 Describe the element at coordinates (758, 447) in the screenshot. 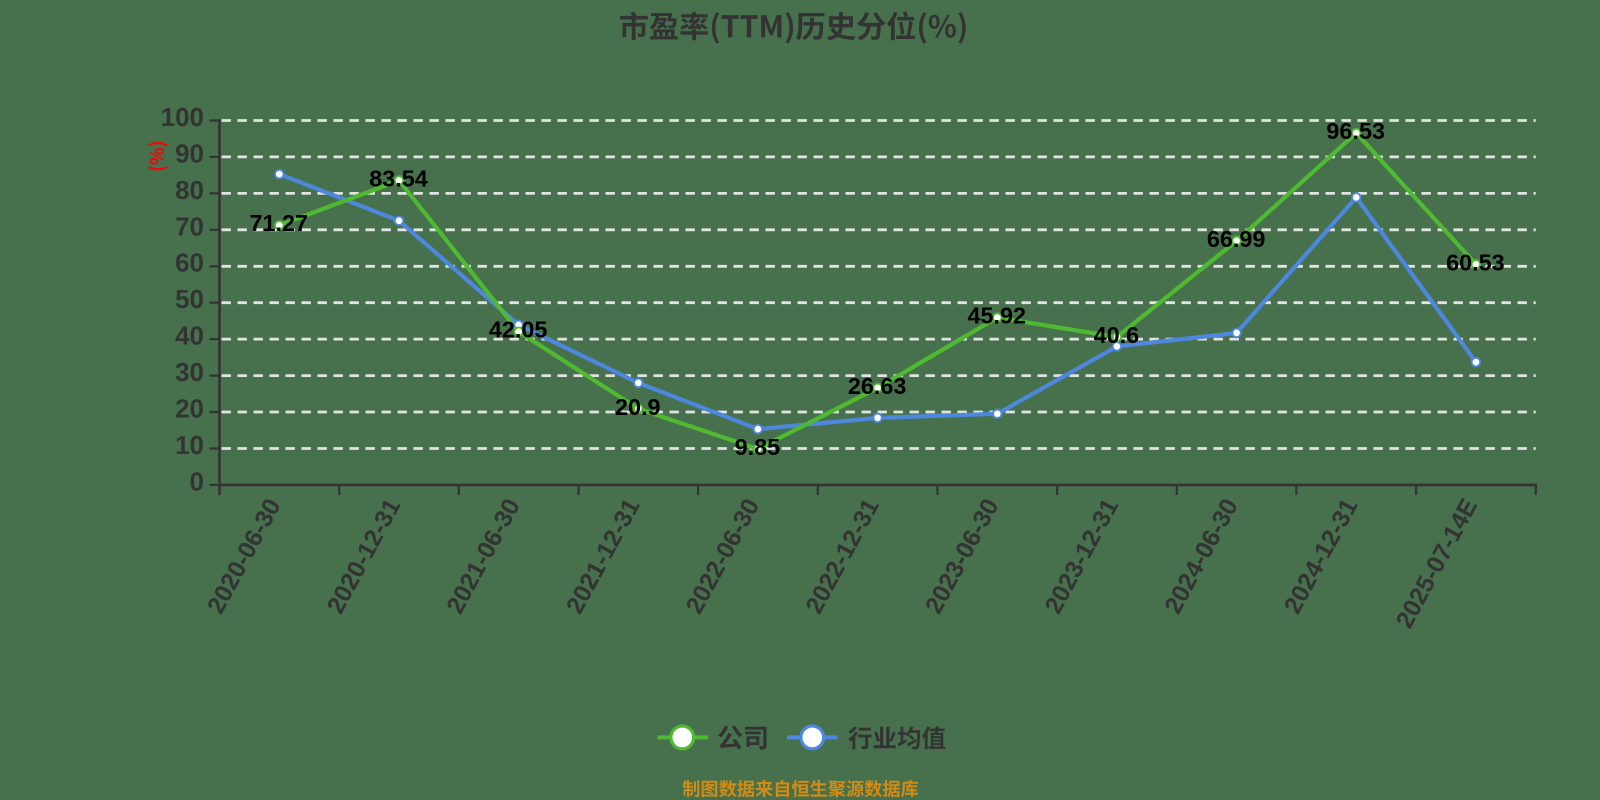

I see `svg-text: 9.85` at that location.